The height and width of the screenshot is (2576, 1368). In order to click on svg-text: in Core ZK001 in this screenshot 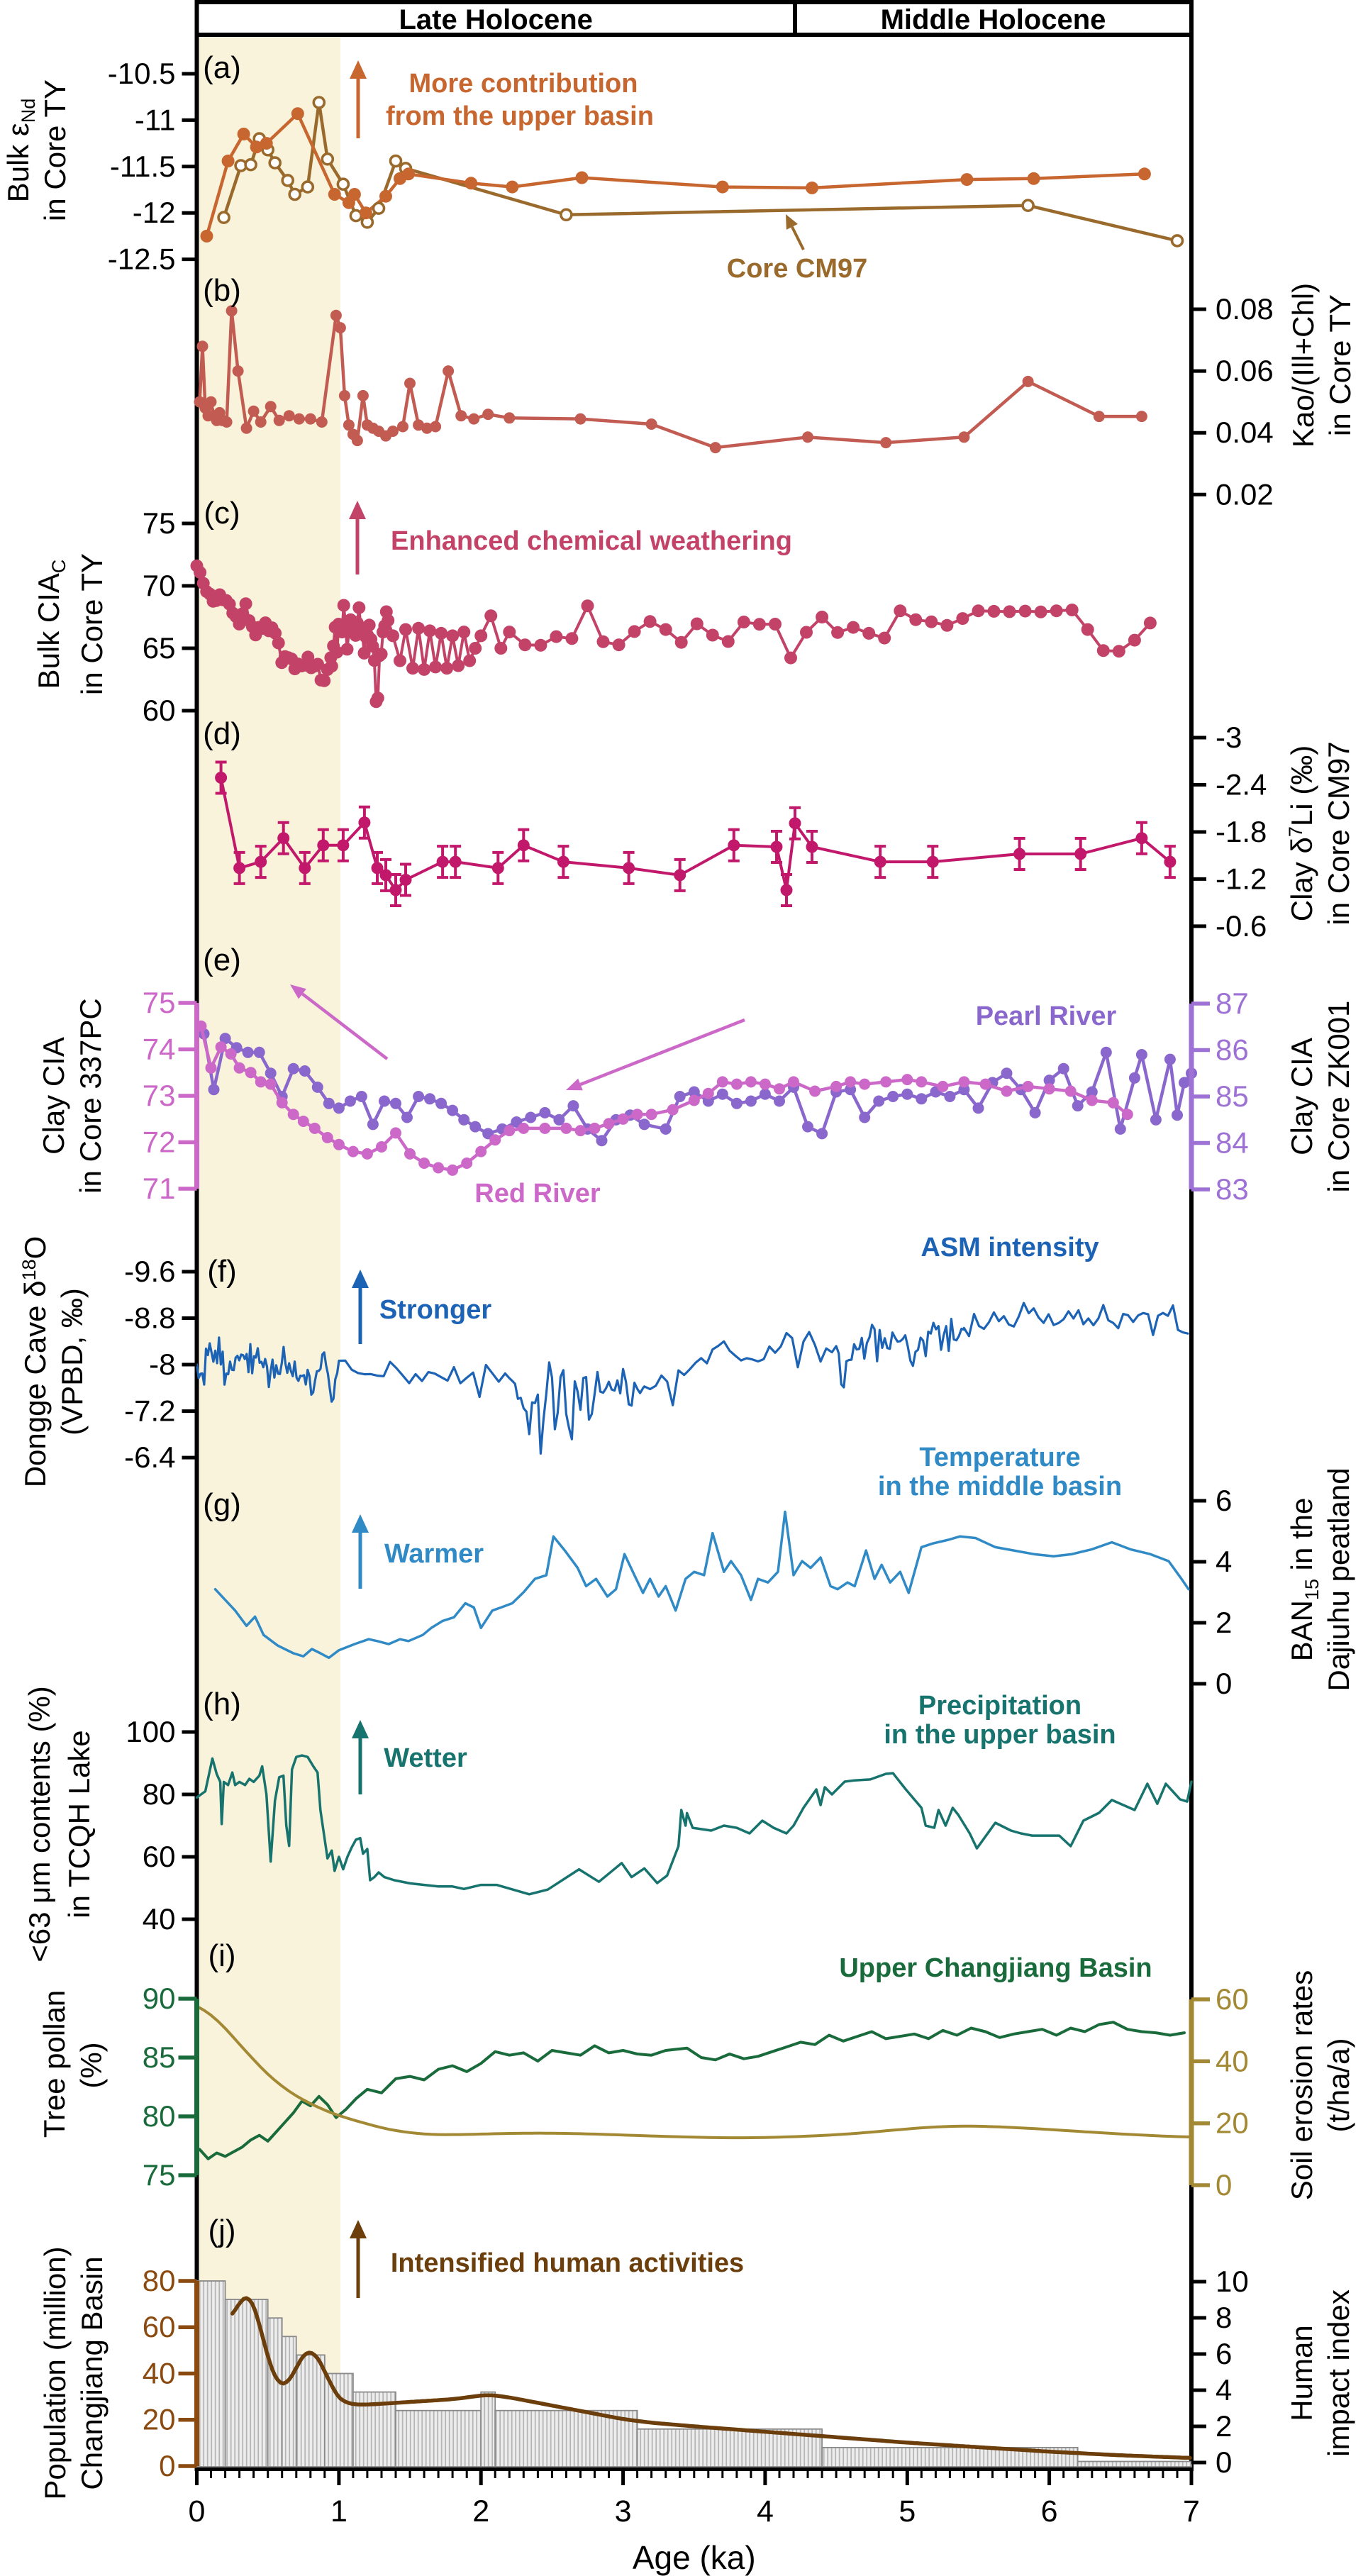, I will do `click(1338, 1097)`.